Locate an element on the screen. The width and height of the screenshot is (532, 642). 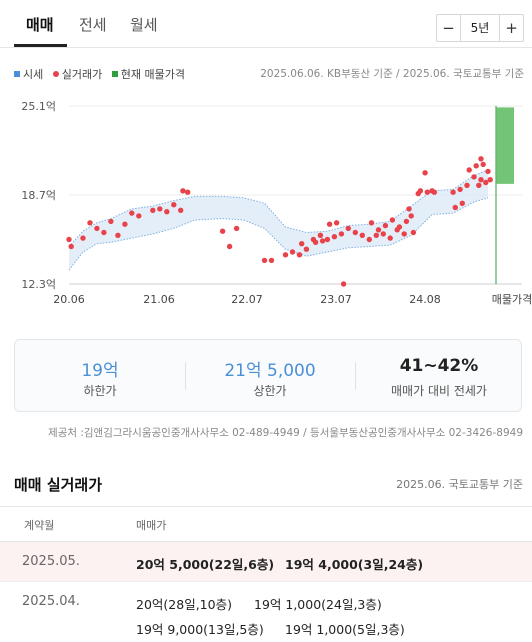
listing-range-bar is located at coordinates (505, 145).